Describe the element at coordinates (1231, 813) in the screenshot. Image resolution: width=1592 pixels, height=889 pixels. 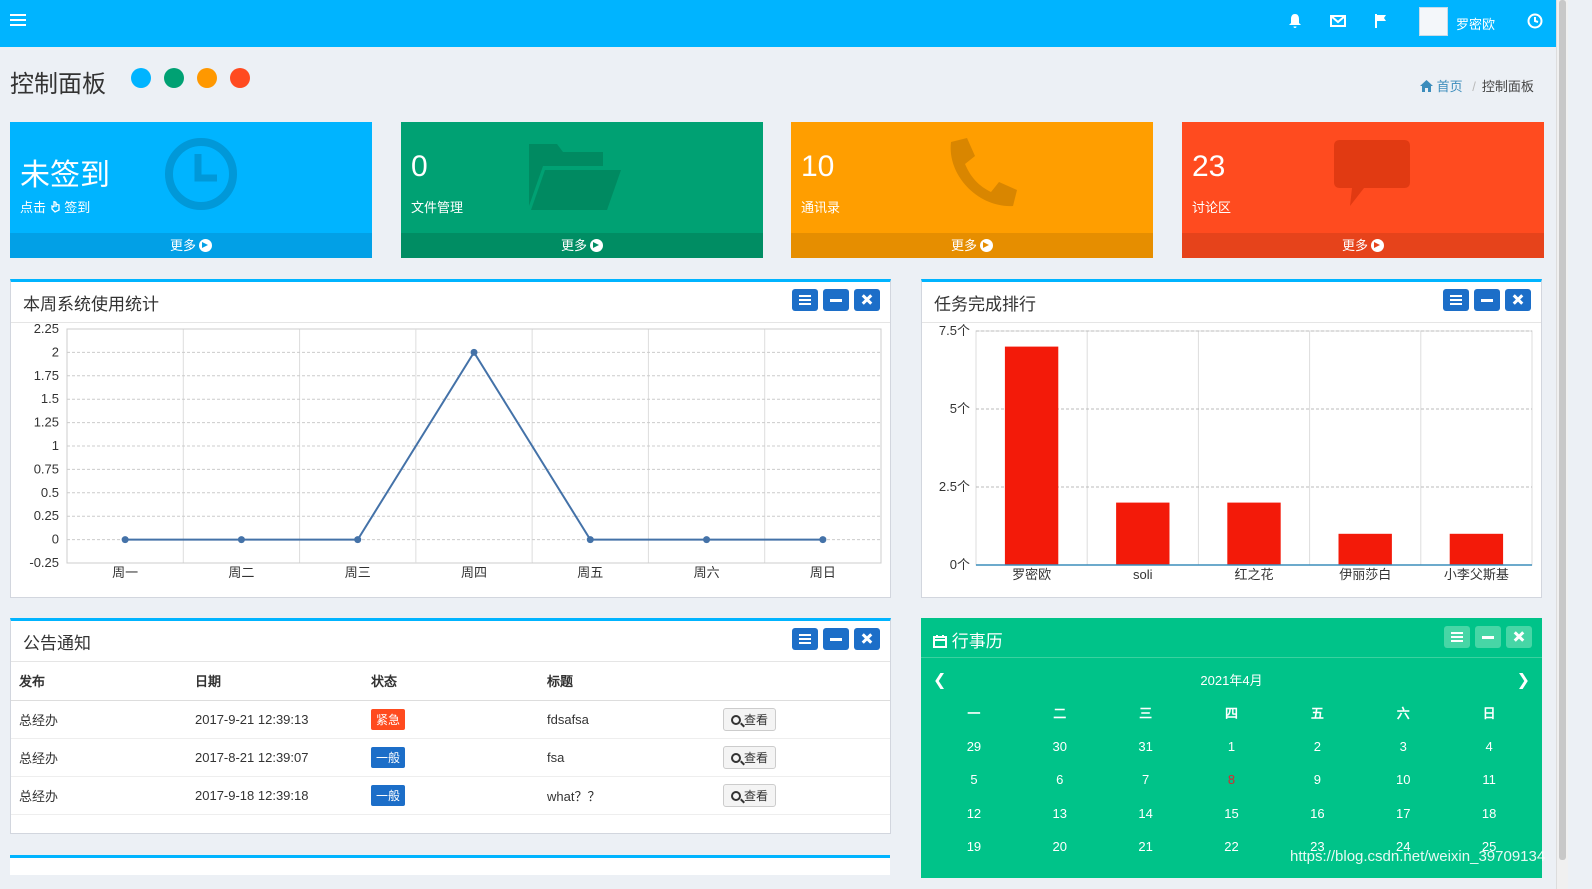
I see `calendar-day: 15` at that location.